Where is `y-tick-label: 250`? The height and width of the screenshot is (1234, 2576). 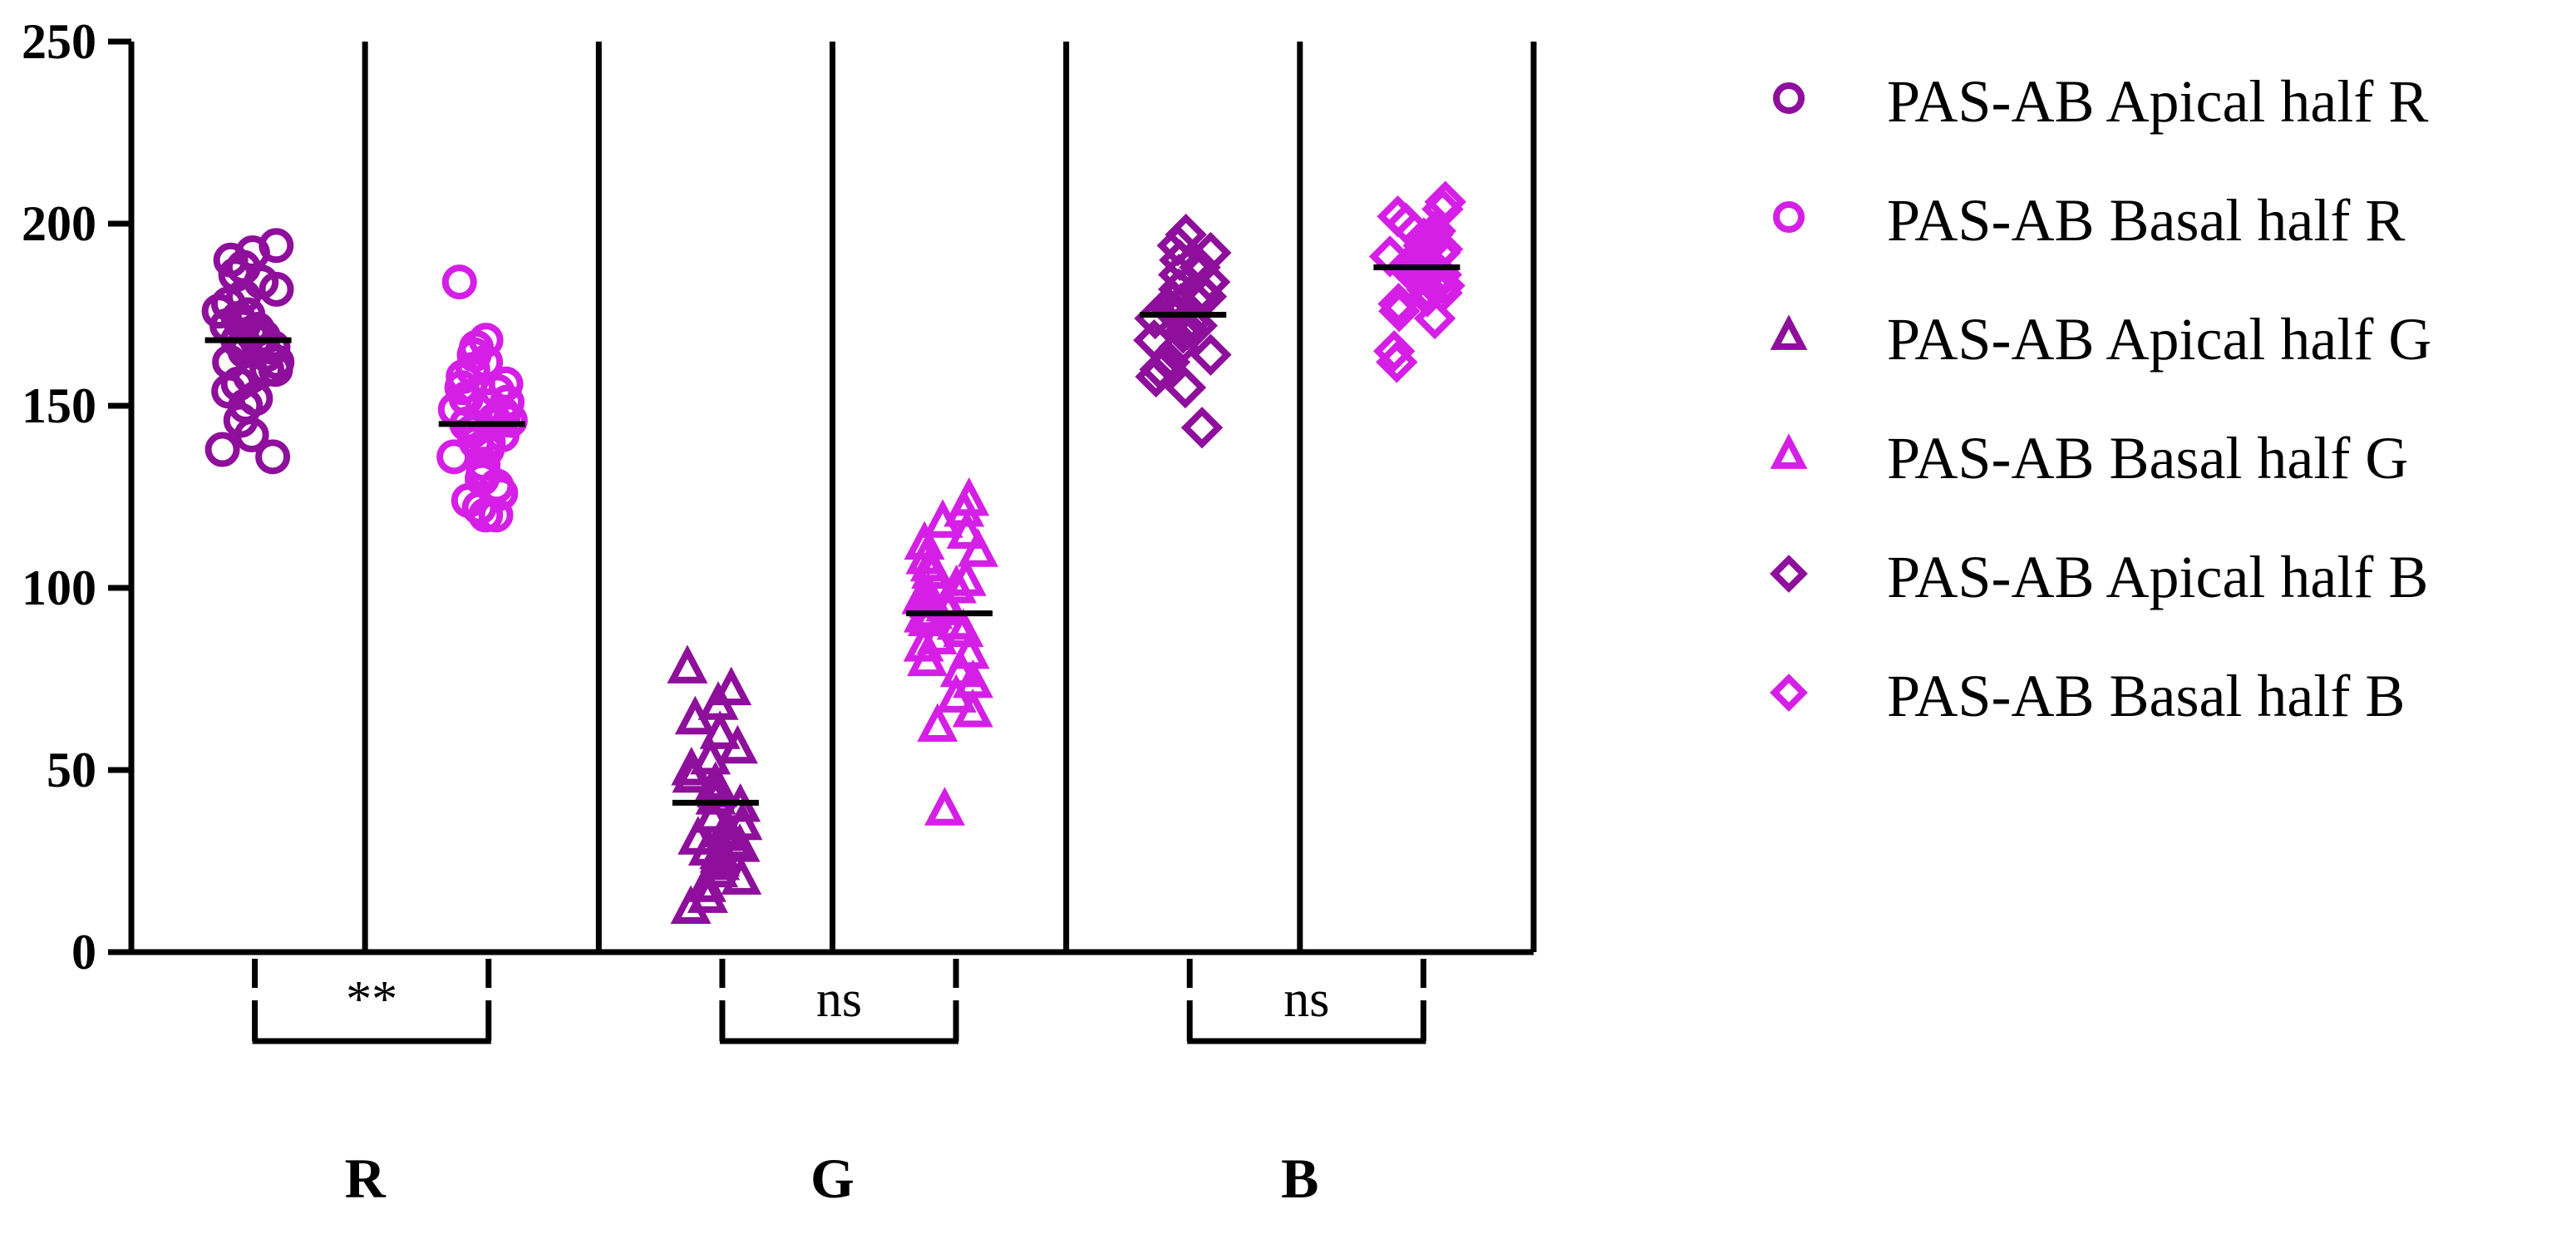 y-tick-label: 250 is located at coordinates (59, 41).